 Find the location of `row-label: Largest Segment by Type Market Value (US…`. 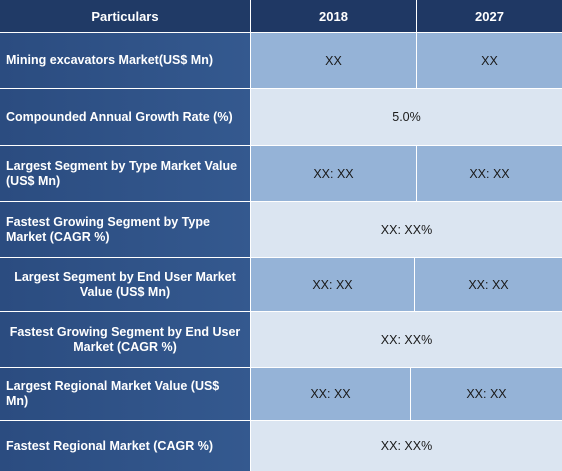

row-label: Largest Segment by Type Market Value (US… is located at coordinates (125, 173).